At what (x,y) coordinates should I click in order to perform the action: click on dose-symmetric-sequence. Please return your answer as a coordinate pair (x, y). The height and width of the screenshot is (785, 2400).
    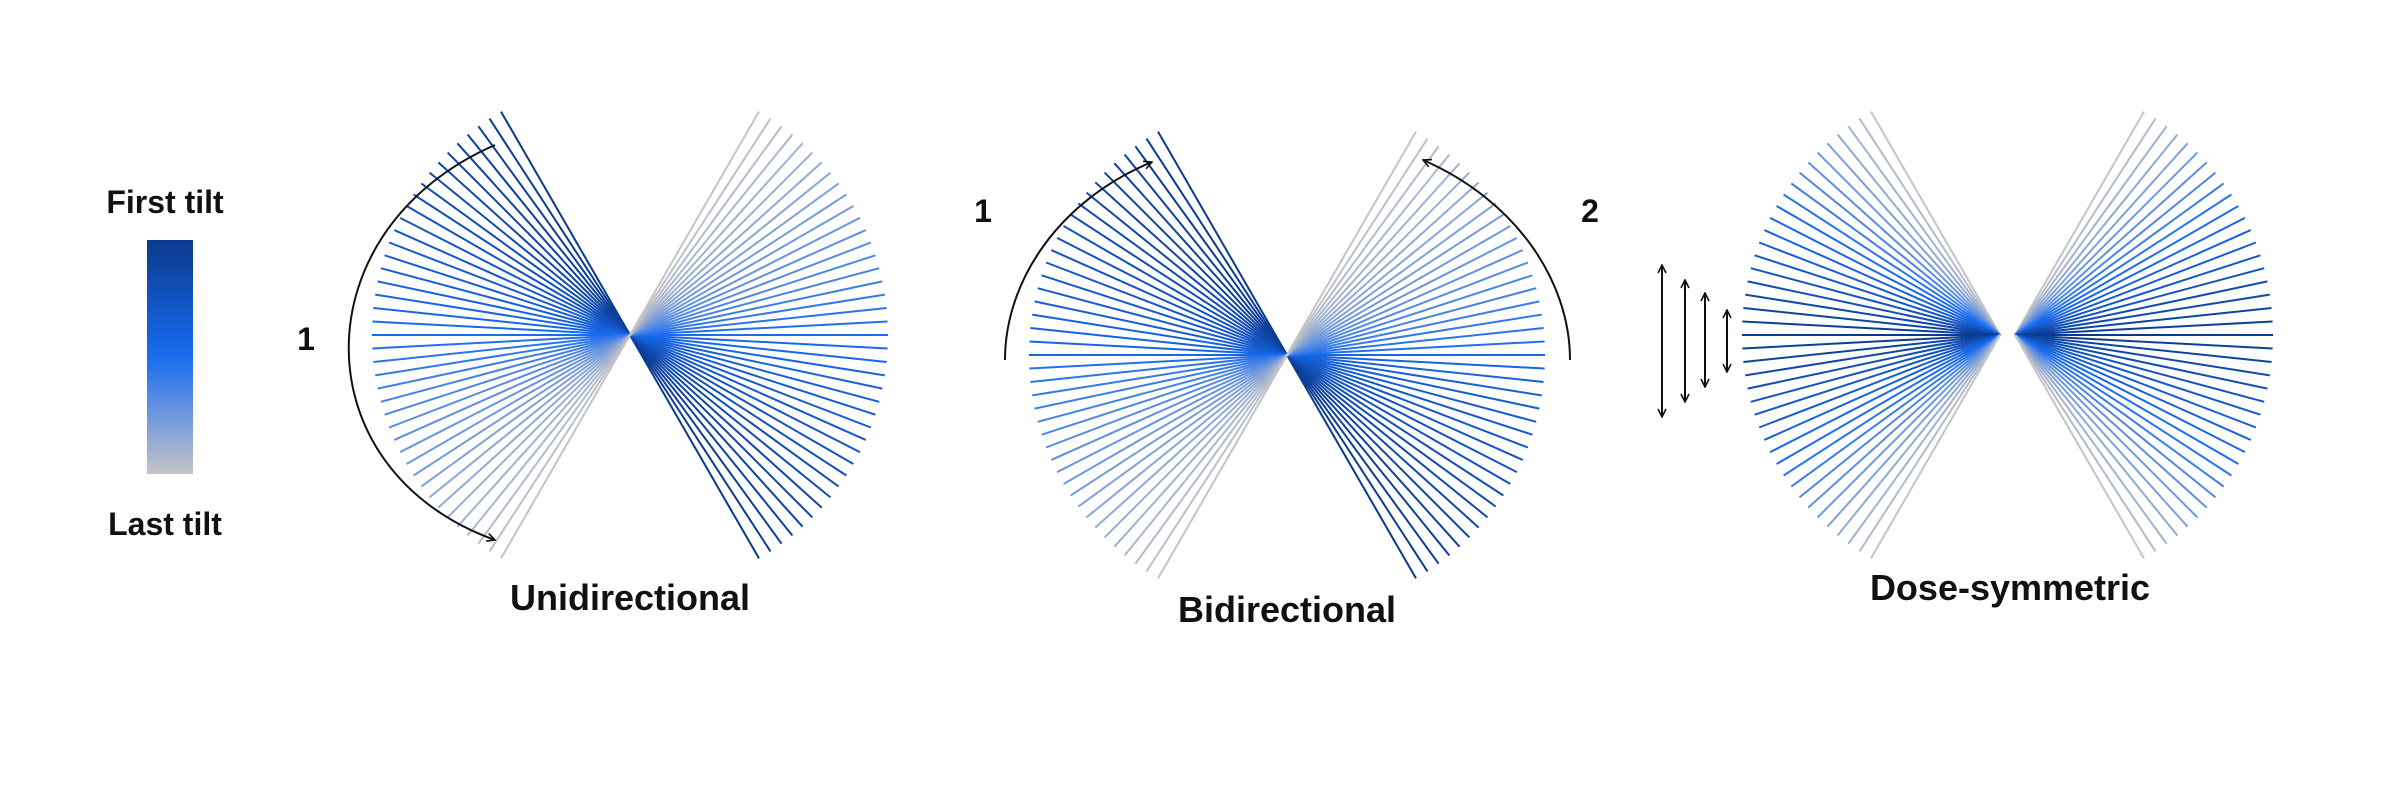
    Looking at the image, I should click on (1694, 341).